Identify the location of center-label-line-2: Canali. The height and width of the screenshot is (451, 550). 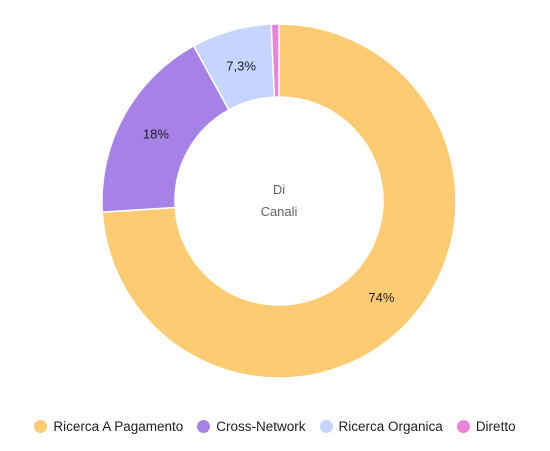
(279, 211).